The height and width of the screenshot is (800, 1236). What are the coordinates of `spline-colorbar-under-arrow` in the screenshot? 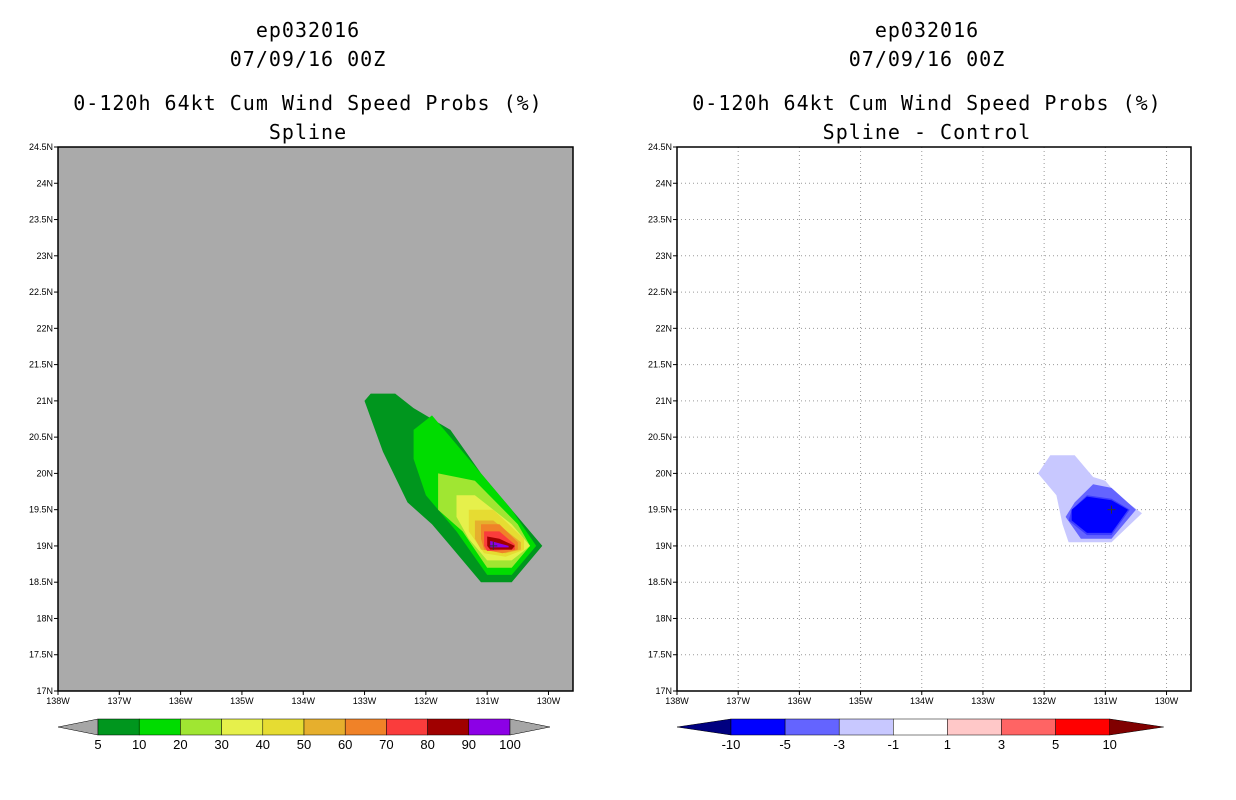 It's located at (78, 727).